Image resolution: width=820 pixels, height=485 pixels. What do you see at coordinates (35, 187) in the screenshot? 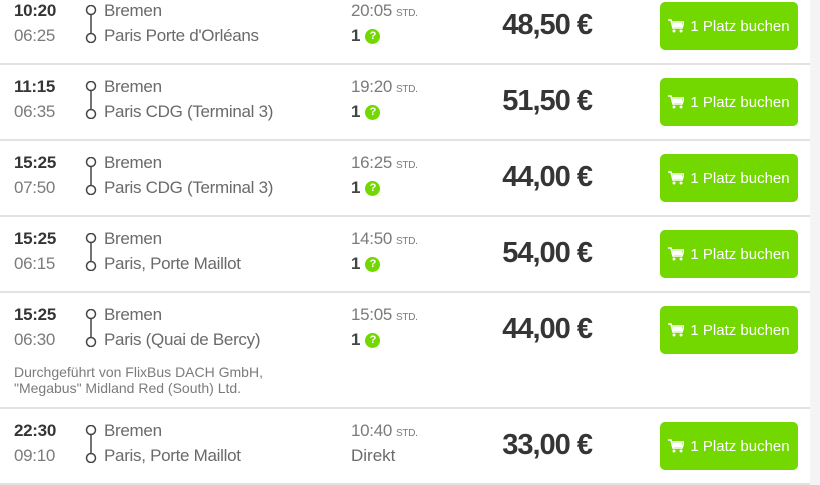
I see `arrival-time: 07:50` at bounding box center [35, 187].